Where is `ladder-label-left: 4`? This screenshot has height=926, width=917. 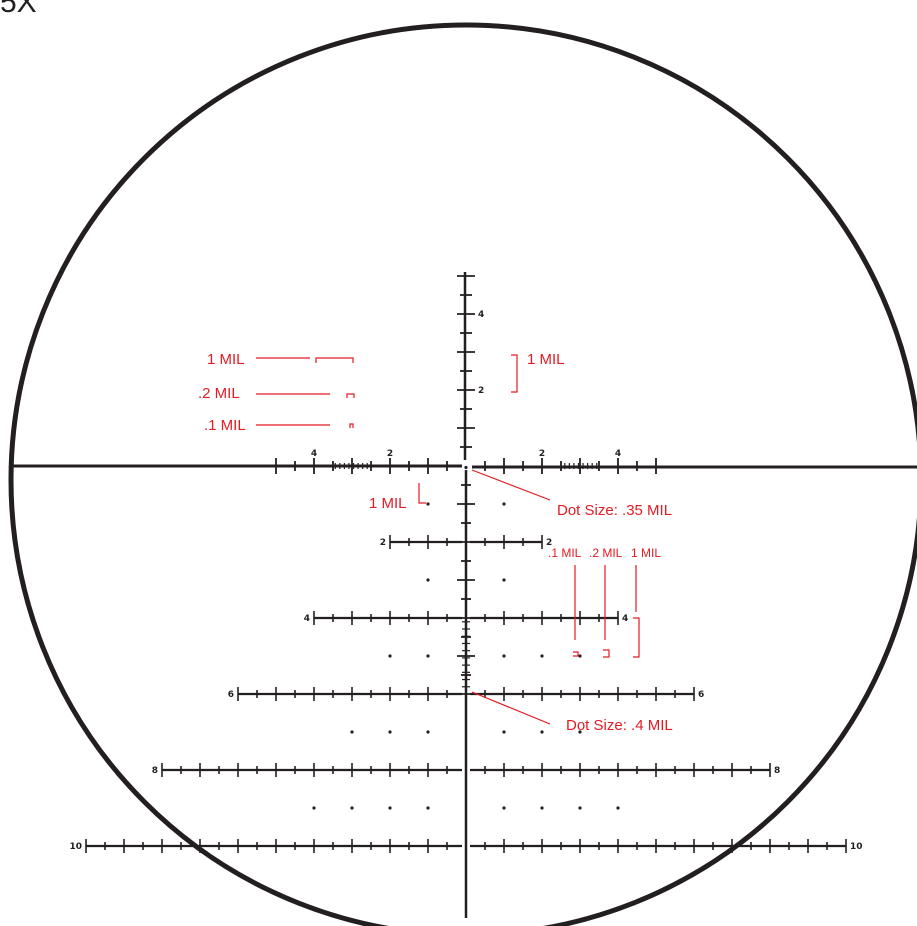 ladder-label-left: 4 is located at coordinates (307, 619).